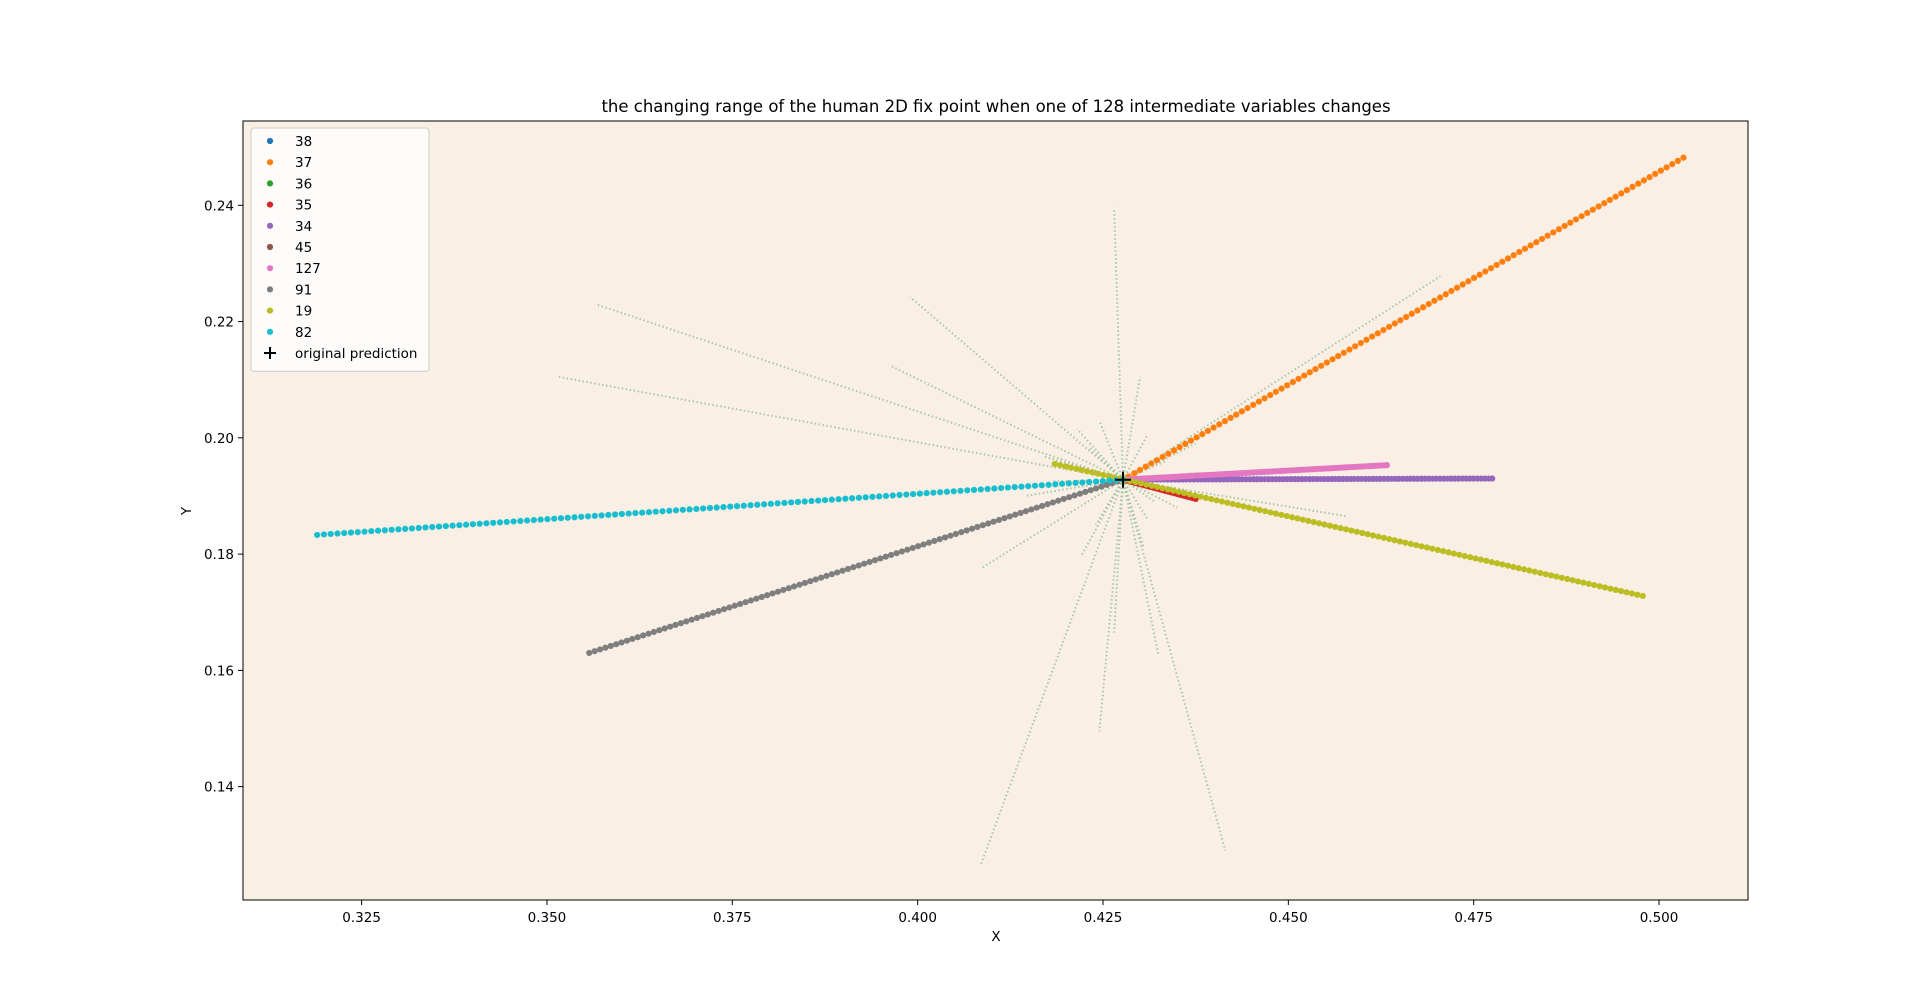 This screenshot has width=1920, height=1001. What do you see at coordinates (289, 184) in the screenshot?
I see `legend-item-36: 36` at bounding box center [289, 184].